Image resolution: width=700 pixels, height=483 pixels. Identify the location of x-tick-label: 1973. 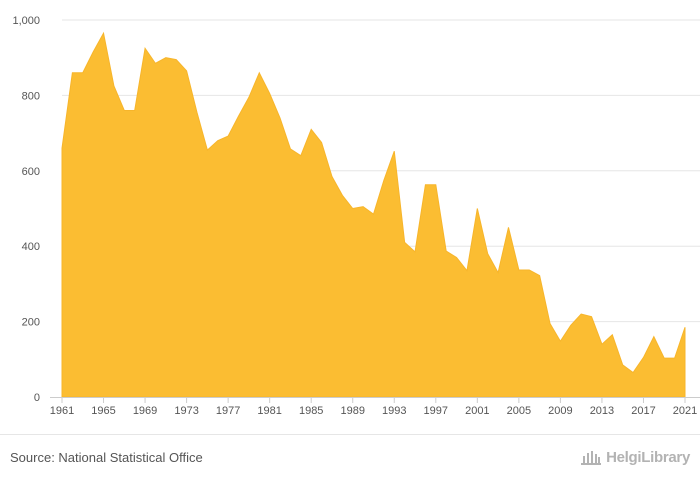
(186, 411).